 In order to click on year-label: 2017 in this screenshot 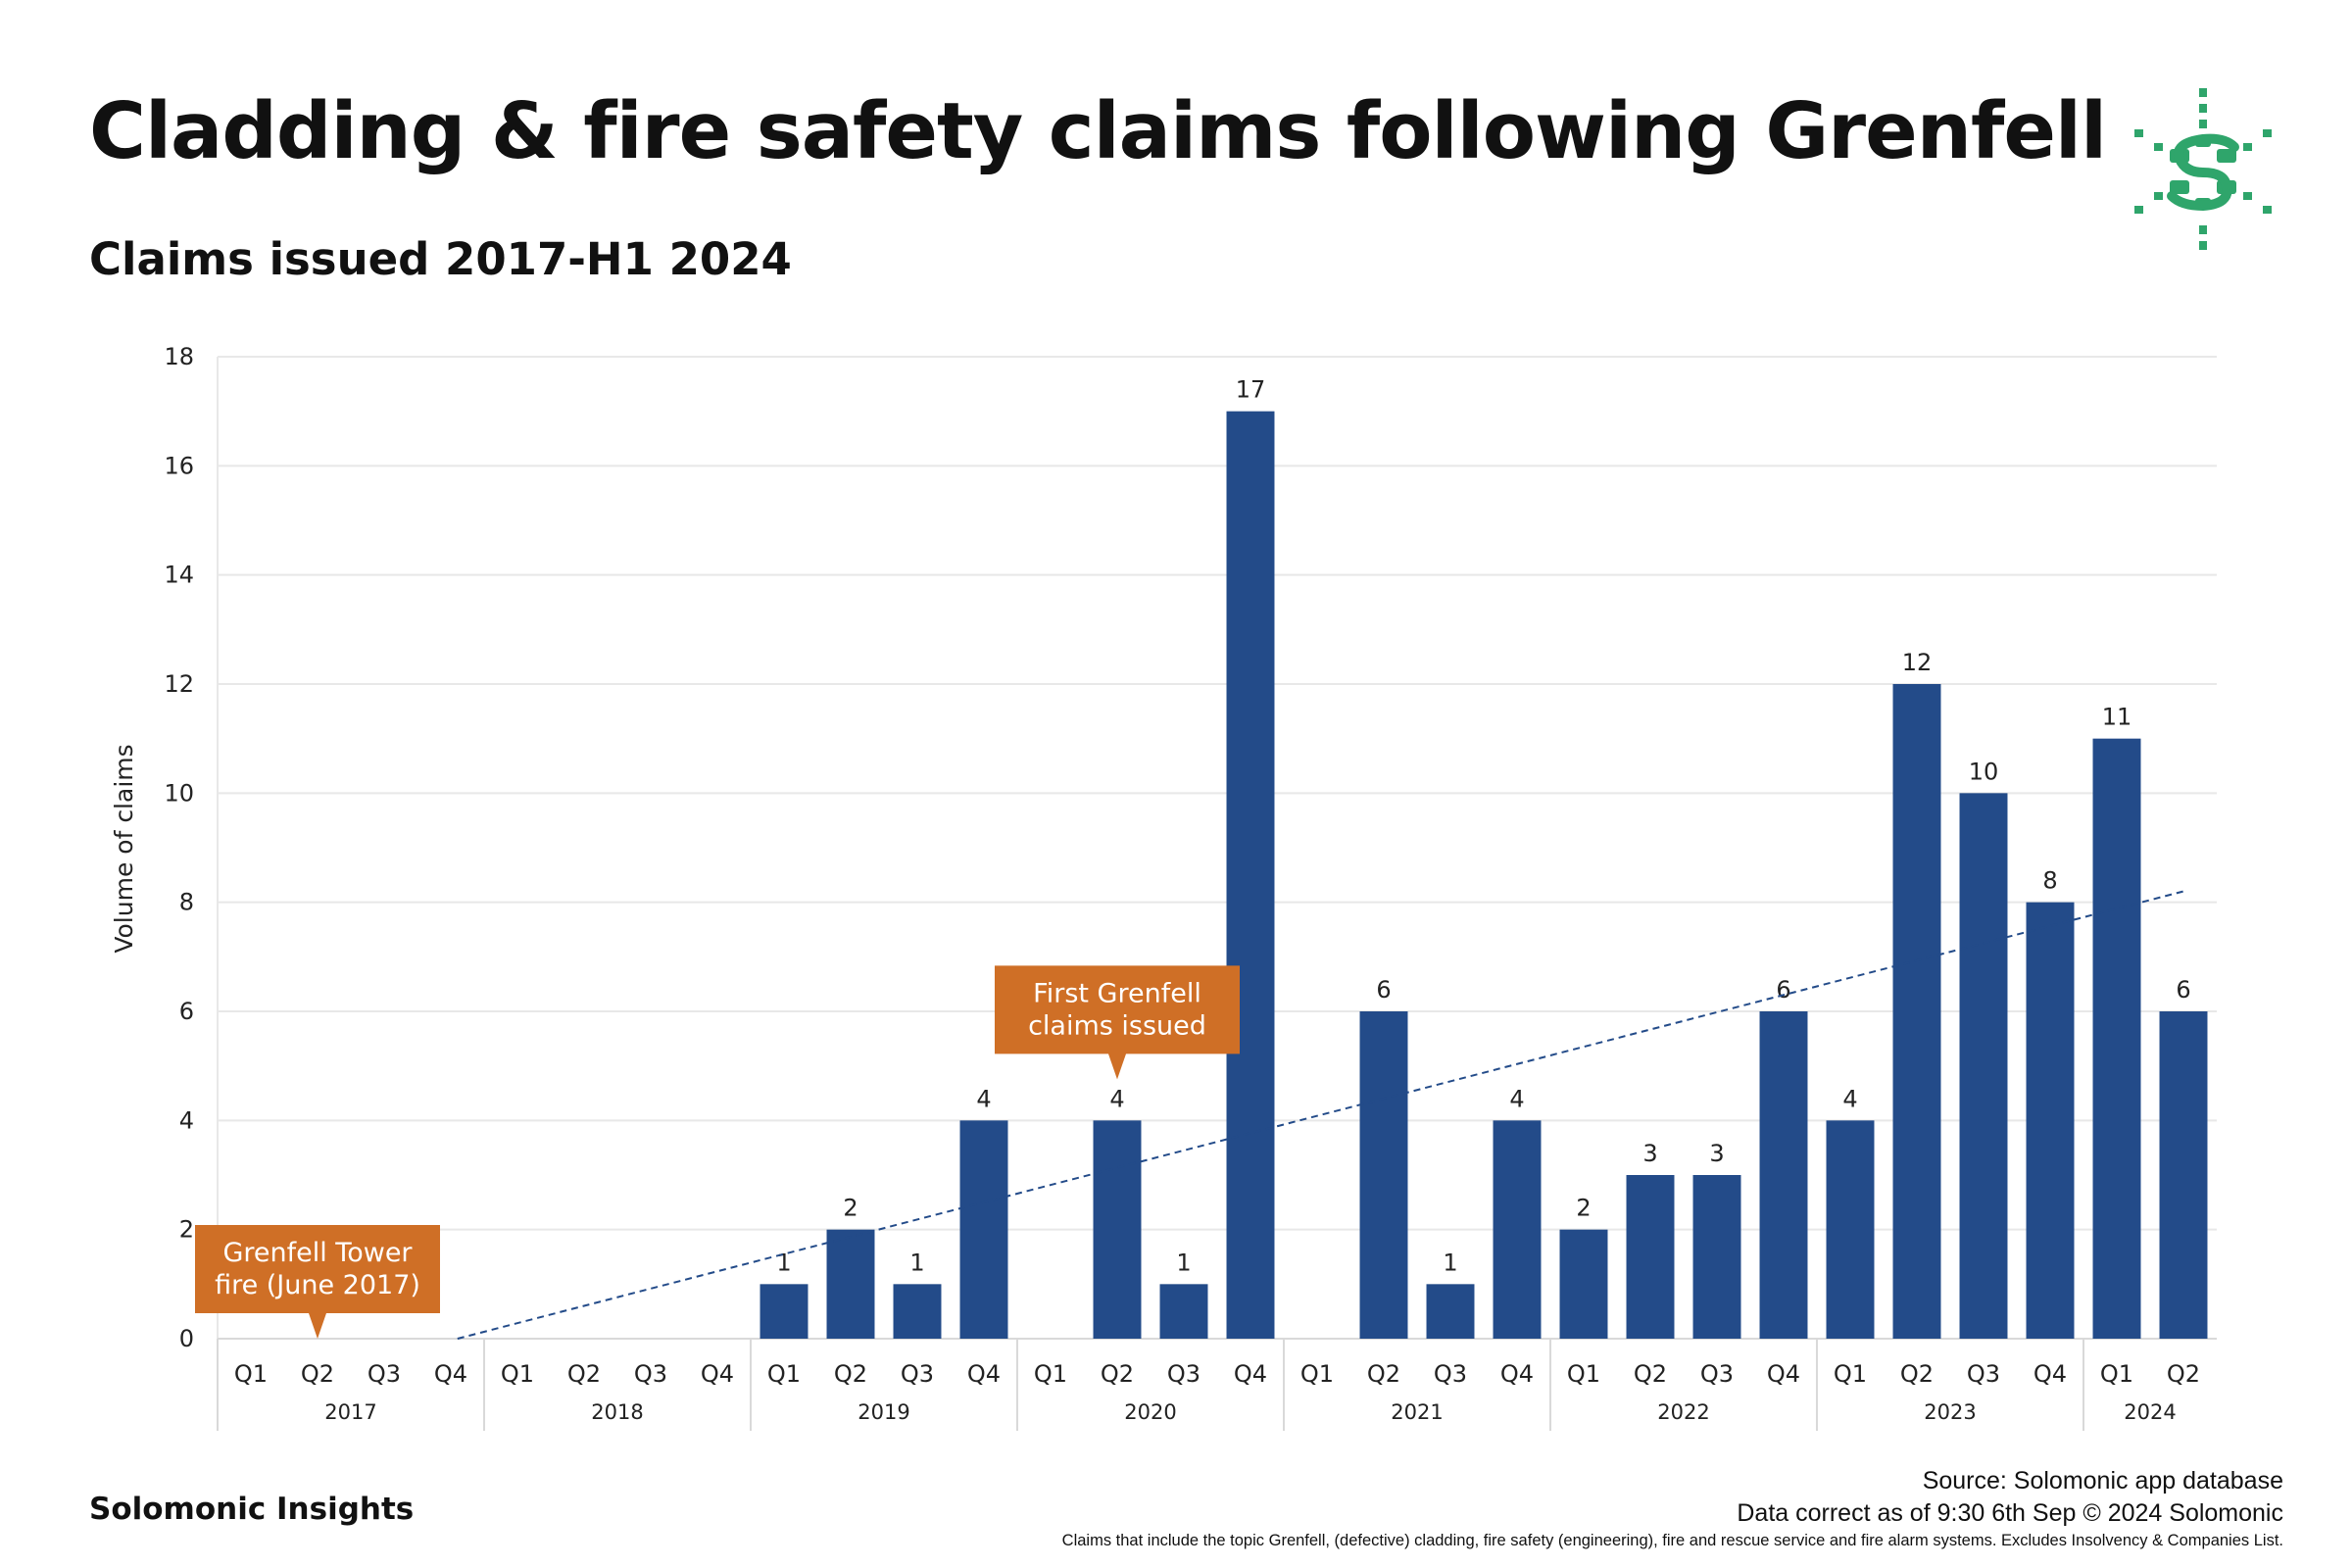, I will do `click(350, 1412)`.